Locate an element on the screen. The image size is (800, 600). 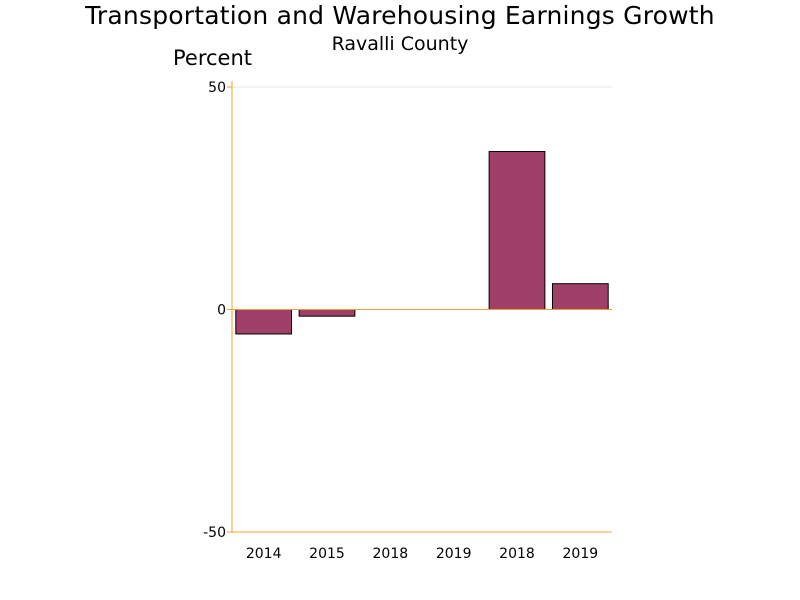
x-tick-label-2018-4: 2018 is located at coordinates (517, 554).